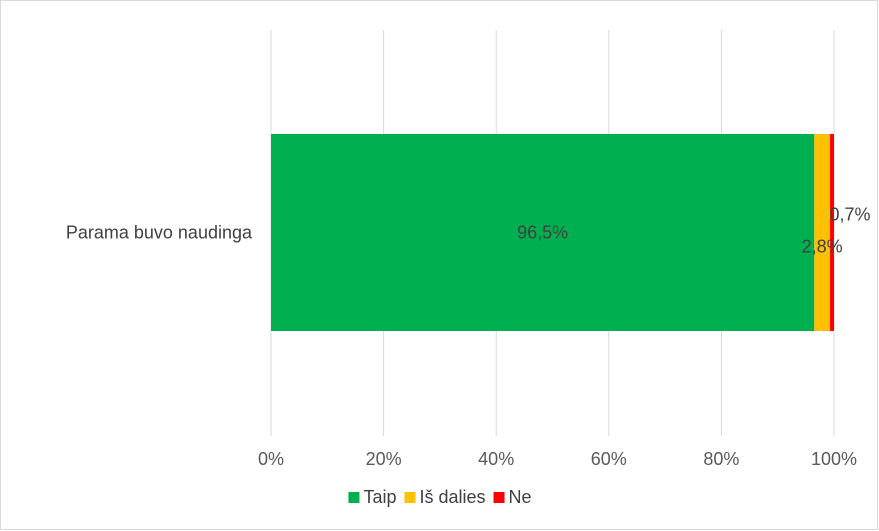  What do you see at coordinates (520, 497) in the screenshot?
I see `legend-label: Ne` at bounding box center [520, 497].